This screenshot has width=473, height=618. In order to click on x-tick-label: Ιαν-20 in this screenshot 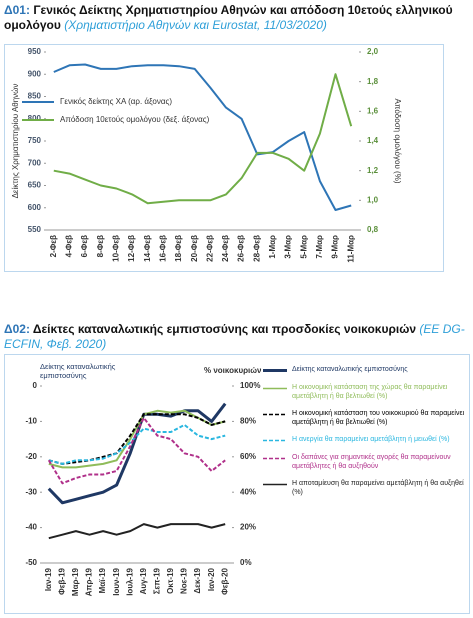, I will do `click(211, 579)`.